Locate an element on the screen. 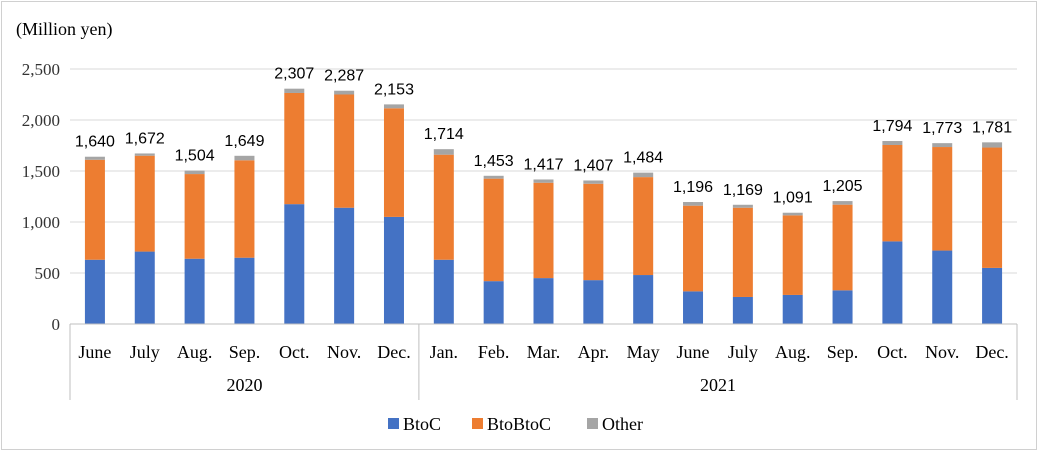  y-axis-ticks: 0 500 1,000 1,500 2,000 2,500 is located at coordinates (41, 197).